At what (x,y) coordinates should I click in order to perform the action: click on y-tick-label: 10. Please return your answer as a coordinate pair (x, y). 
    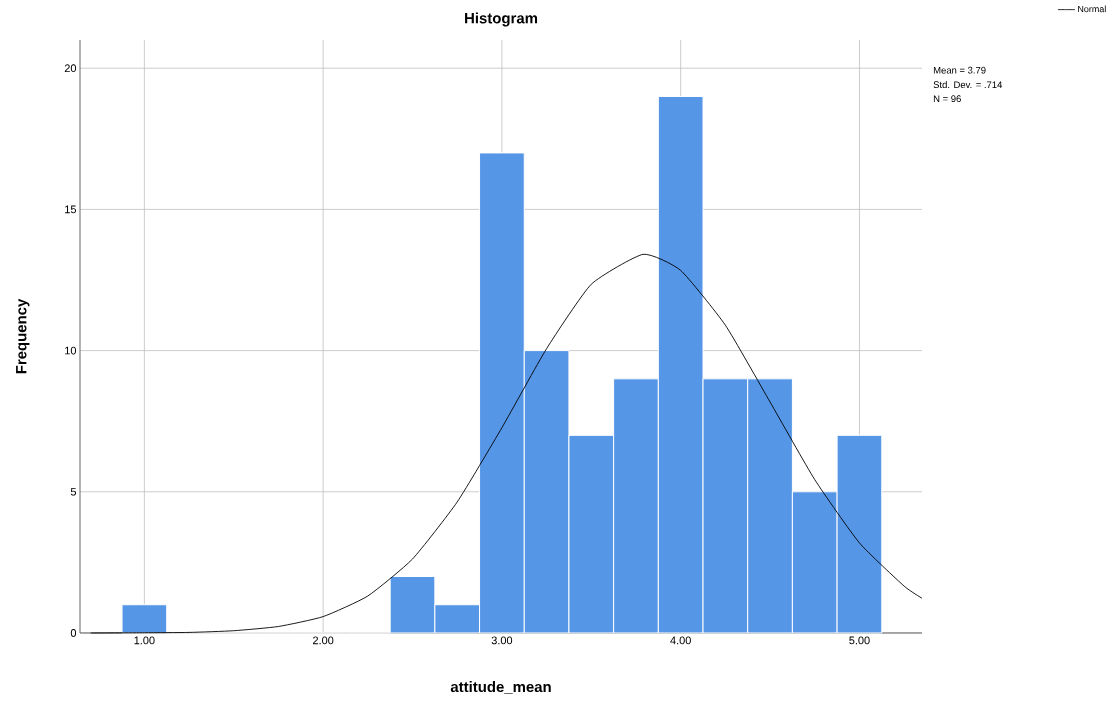
    Looking at the image, I should click on (71, 350).